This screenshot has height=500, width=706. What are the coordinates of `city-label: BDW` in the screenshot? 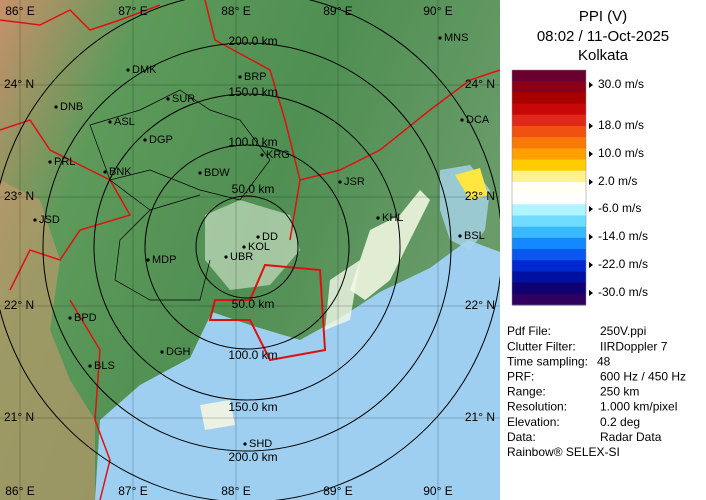 It's located at (217, 173).